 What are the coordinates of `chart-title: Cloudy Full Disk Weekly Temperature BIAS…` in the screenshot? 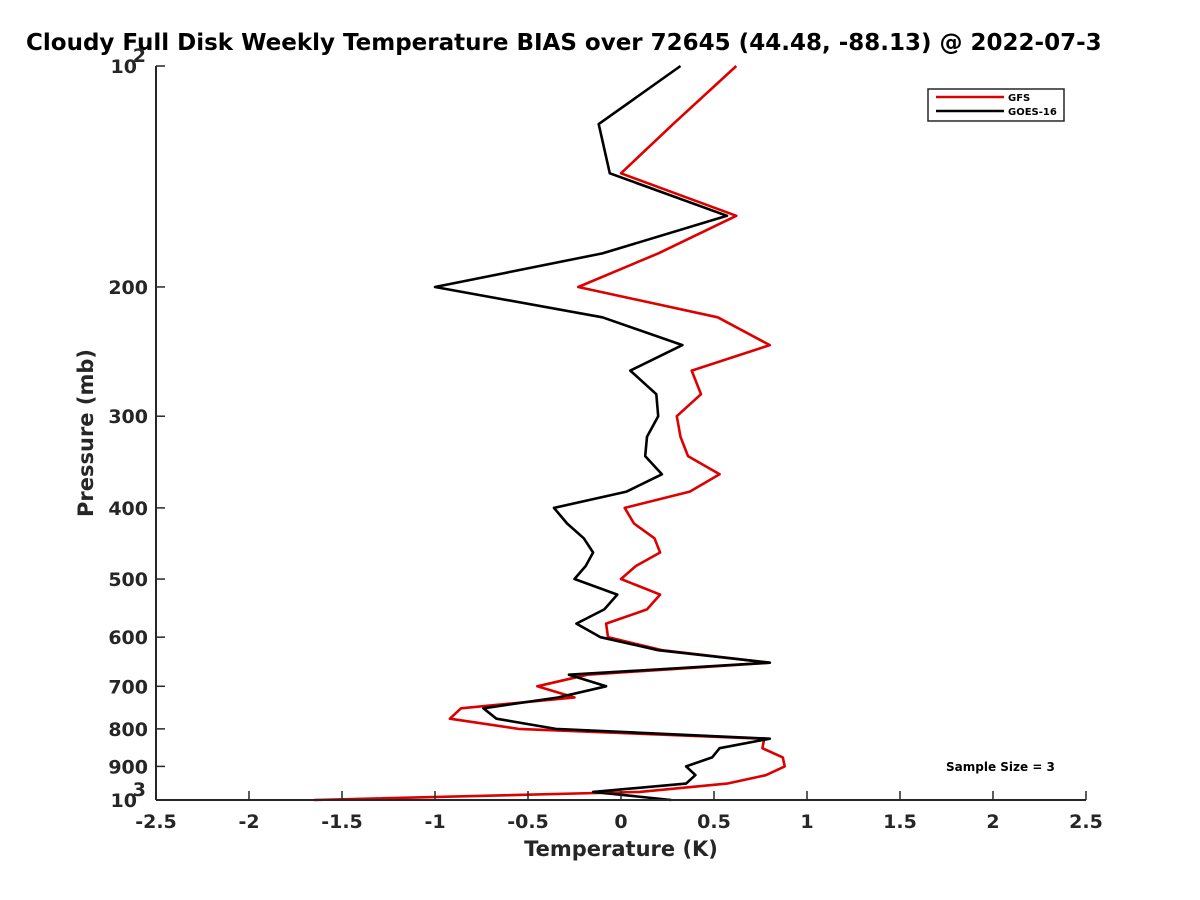 It's located at (564, 43).